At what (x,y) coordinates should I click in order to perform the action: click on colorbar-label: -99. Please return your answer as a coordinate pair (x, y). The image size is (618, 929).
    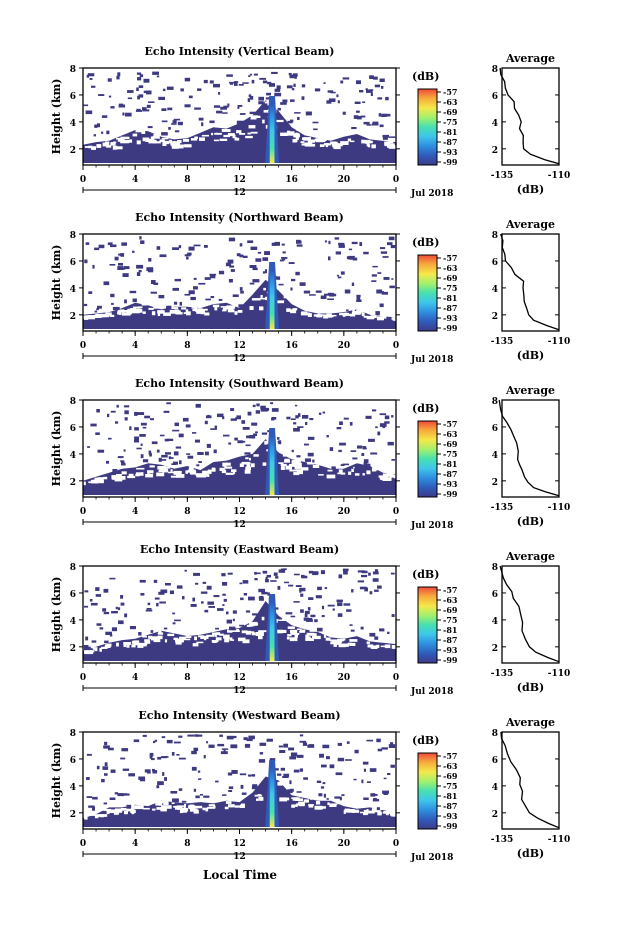
    Looking at the image, I should click on (450, 494).